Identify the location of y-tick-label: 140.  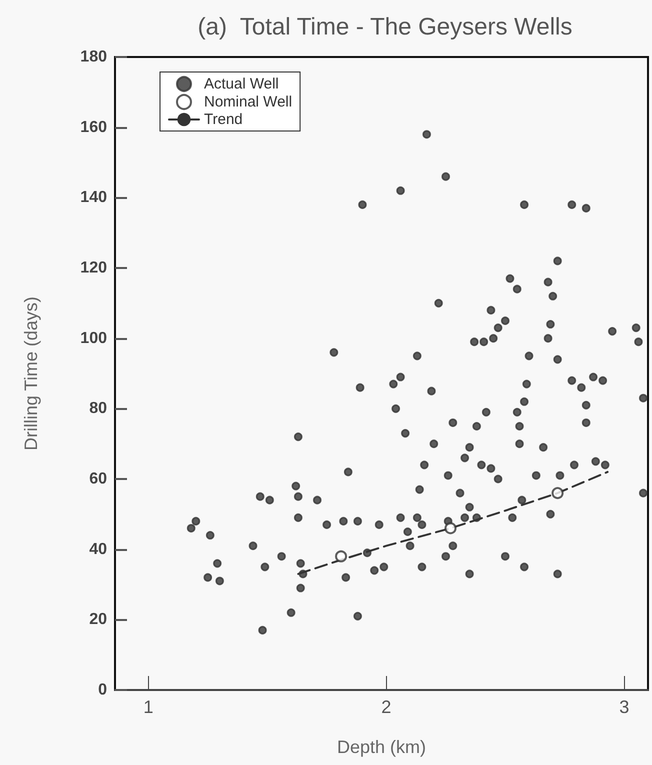
(94, 197).